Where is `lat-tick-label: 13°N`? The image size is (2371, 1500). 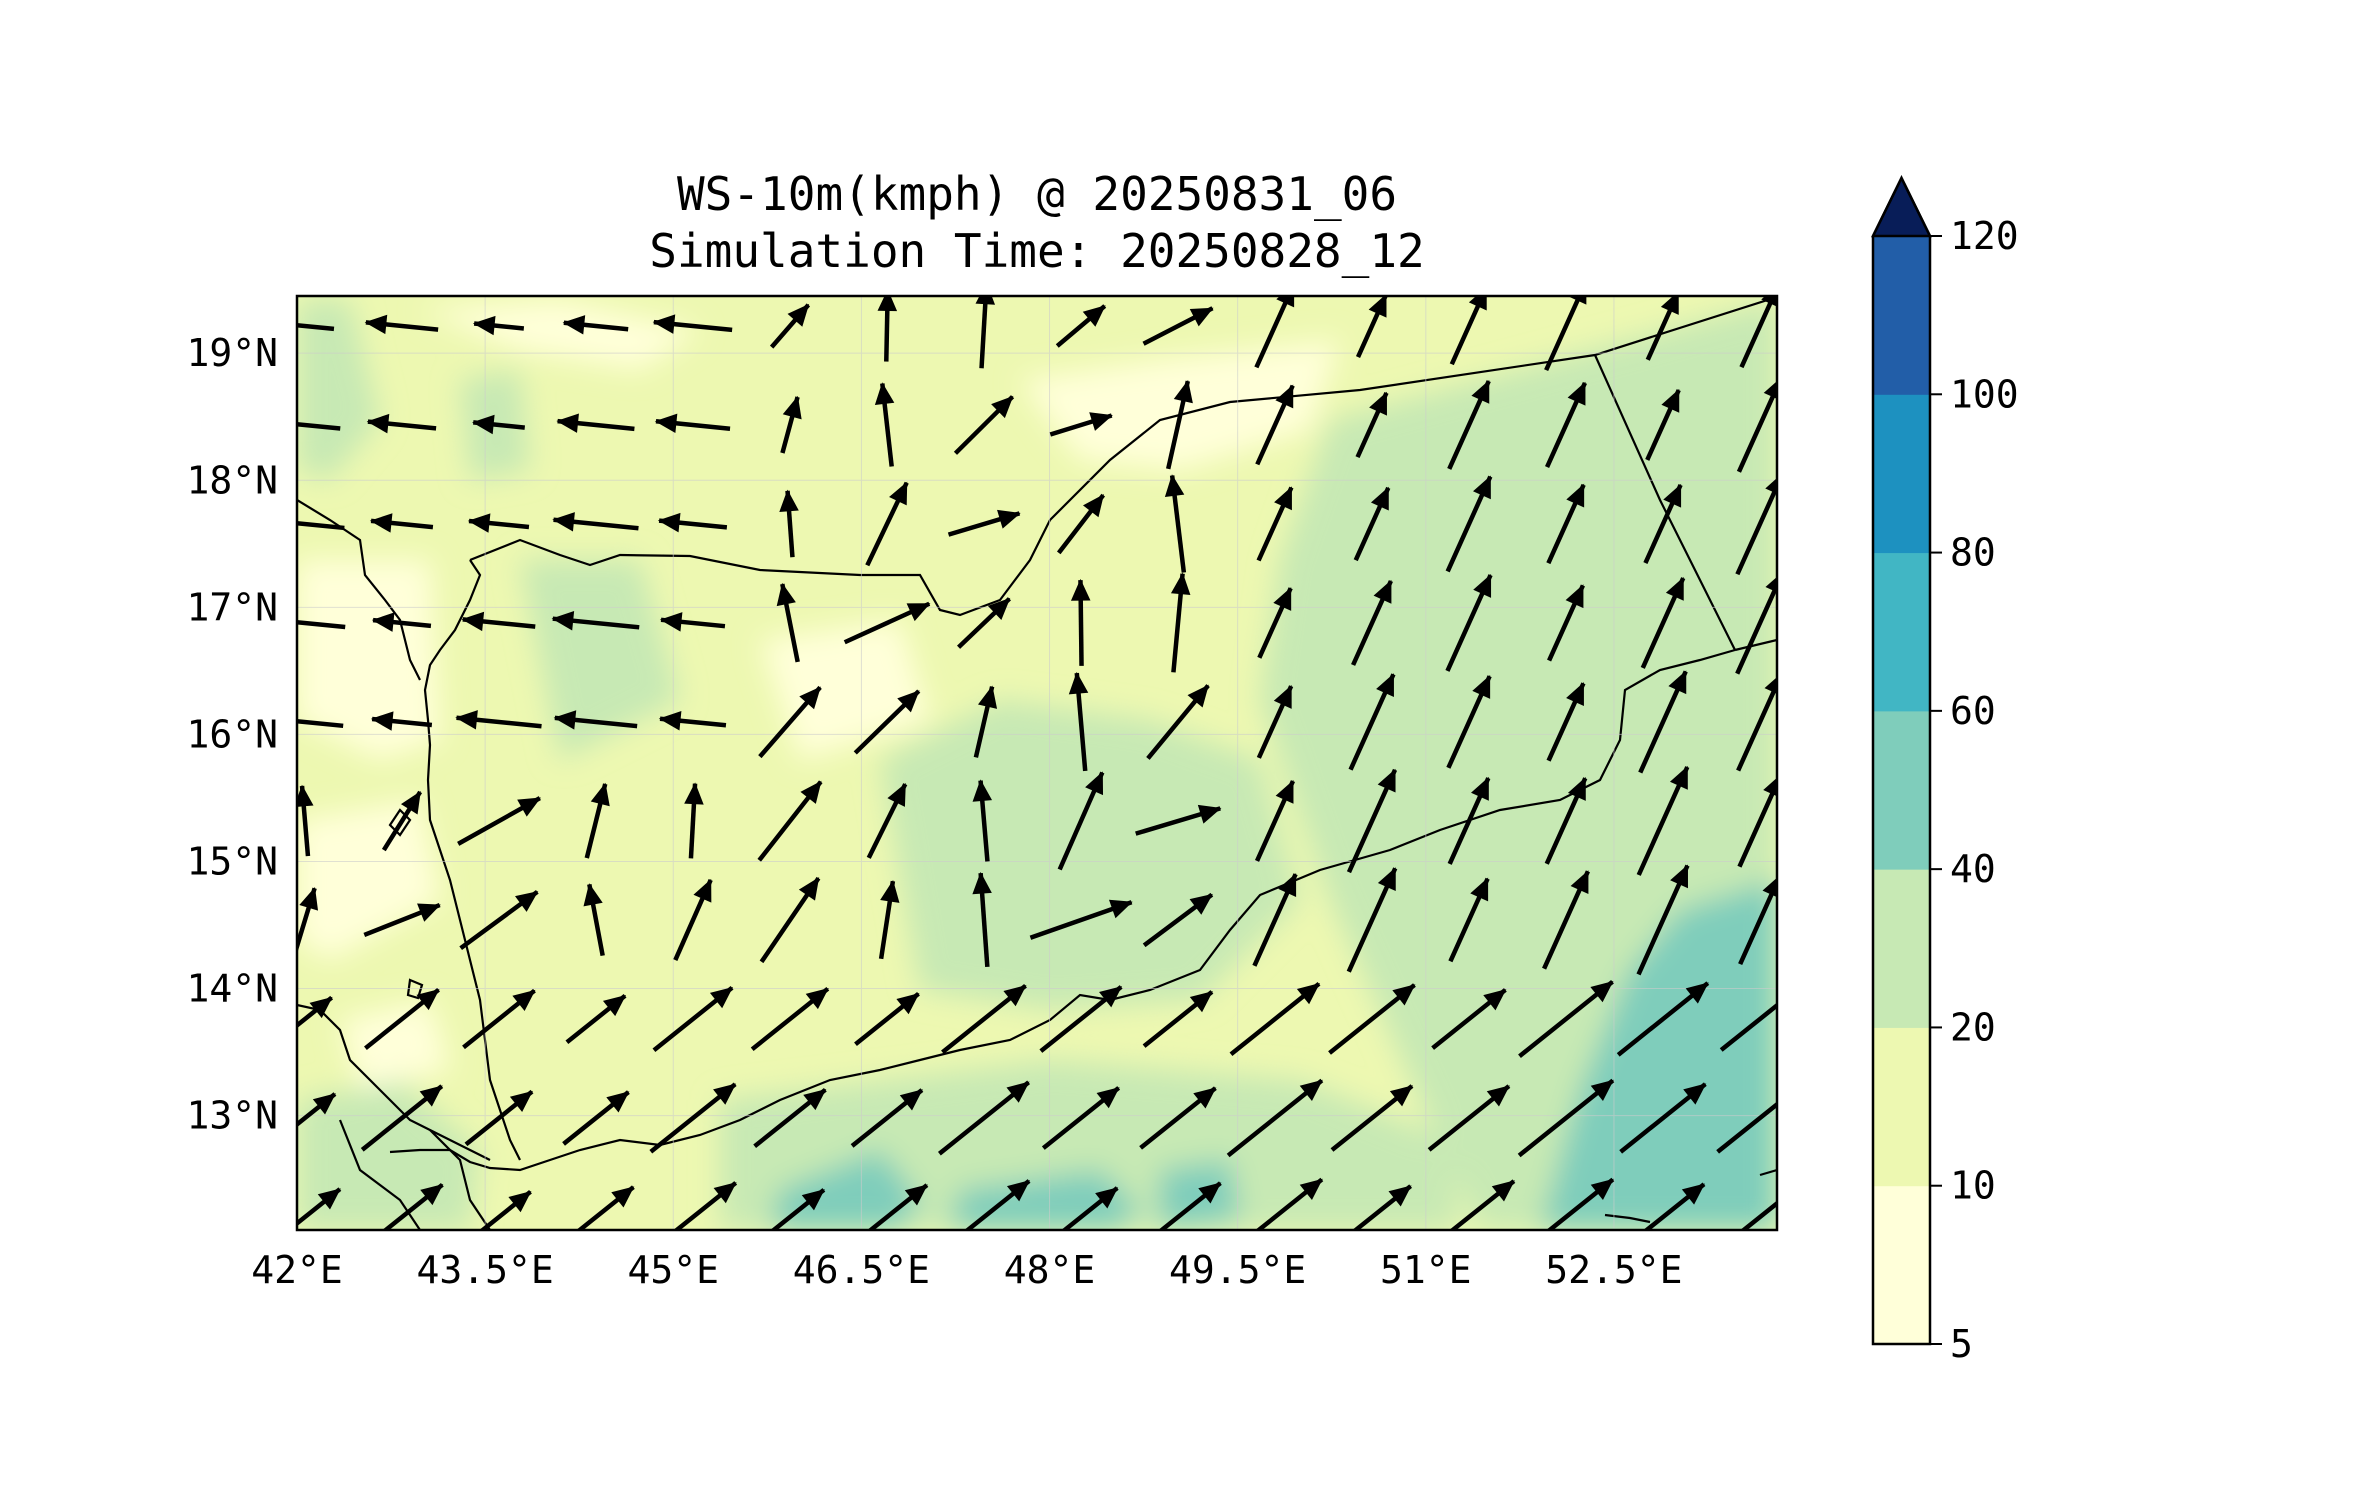 lat-tick-label: 13°N is located at coordinates (232, 1116).